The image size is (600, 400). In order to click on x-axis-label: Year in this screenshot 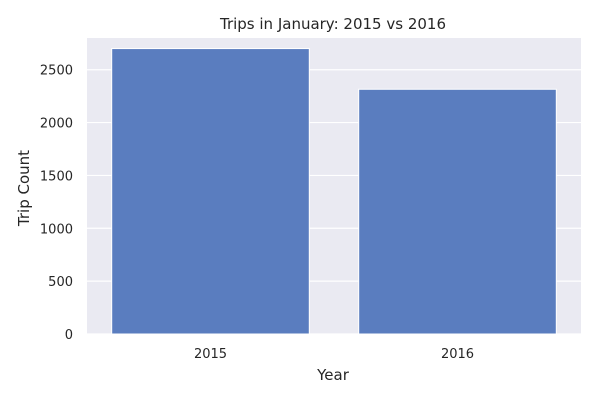, I will do `click(333, 375)`.